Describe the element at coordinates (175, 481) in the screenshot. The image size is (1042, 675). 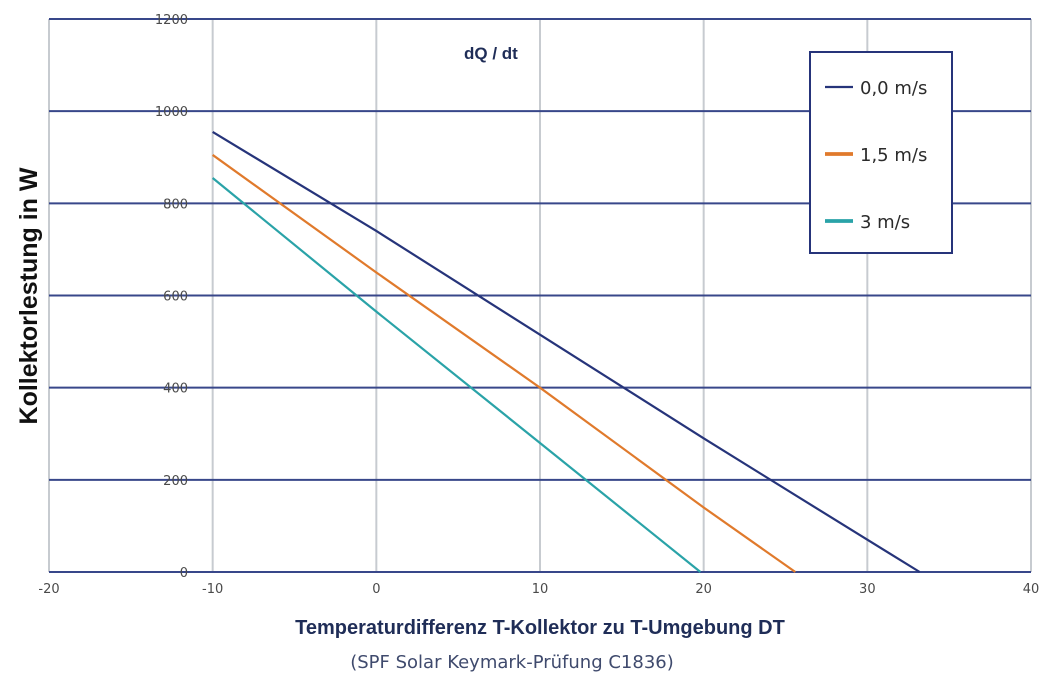
I see `y-tick-label: 200` at that location.